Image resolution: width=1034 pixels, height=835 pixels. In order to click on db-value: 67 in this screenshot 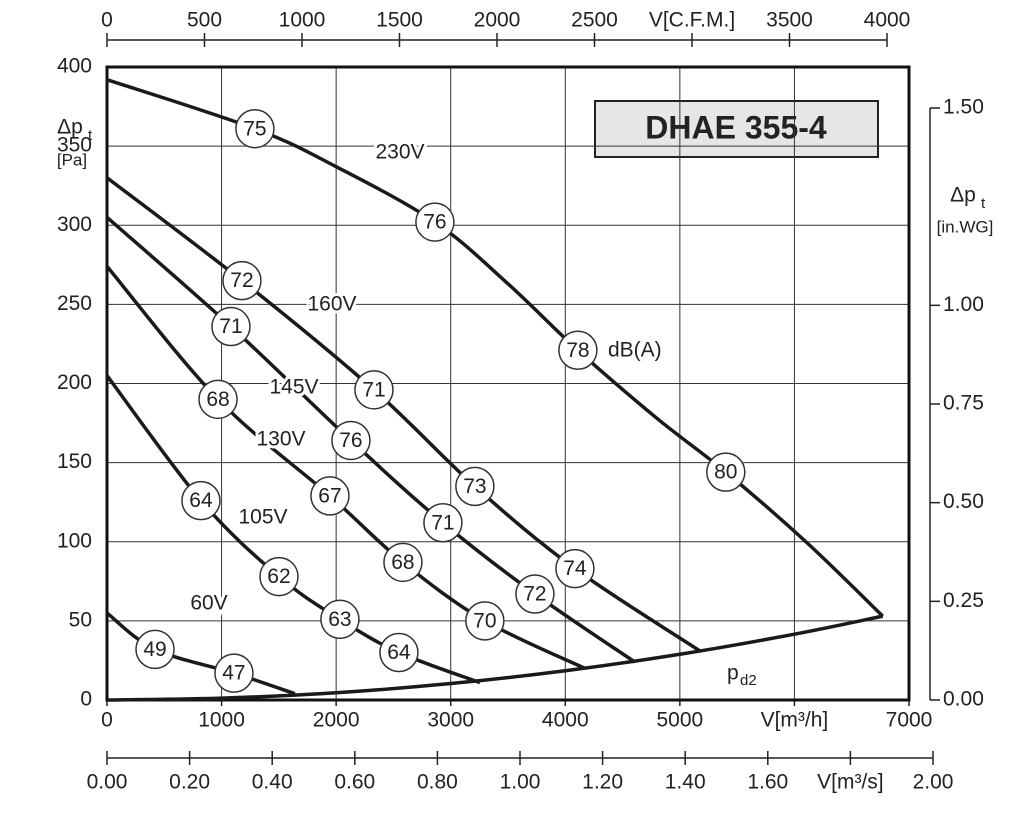, I will do `click(329, 495)`.